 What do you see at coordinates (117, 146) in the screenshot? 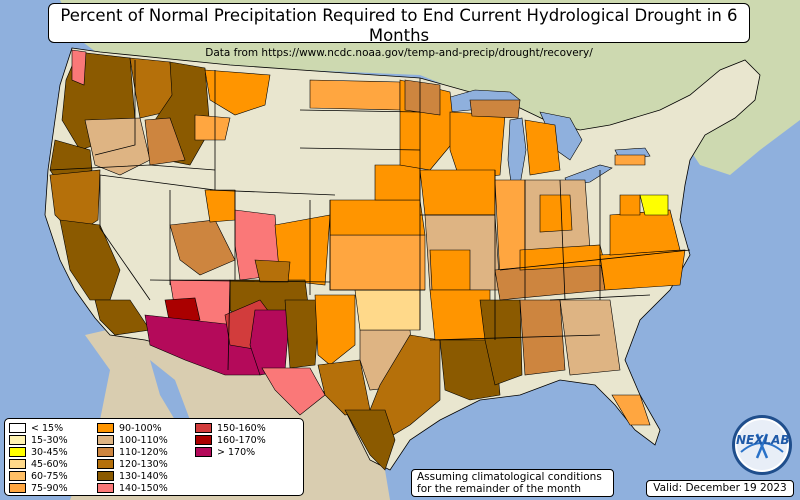
I see `region-or-central` at bounding box center [117, 146].